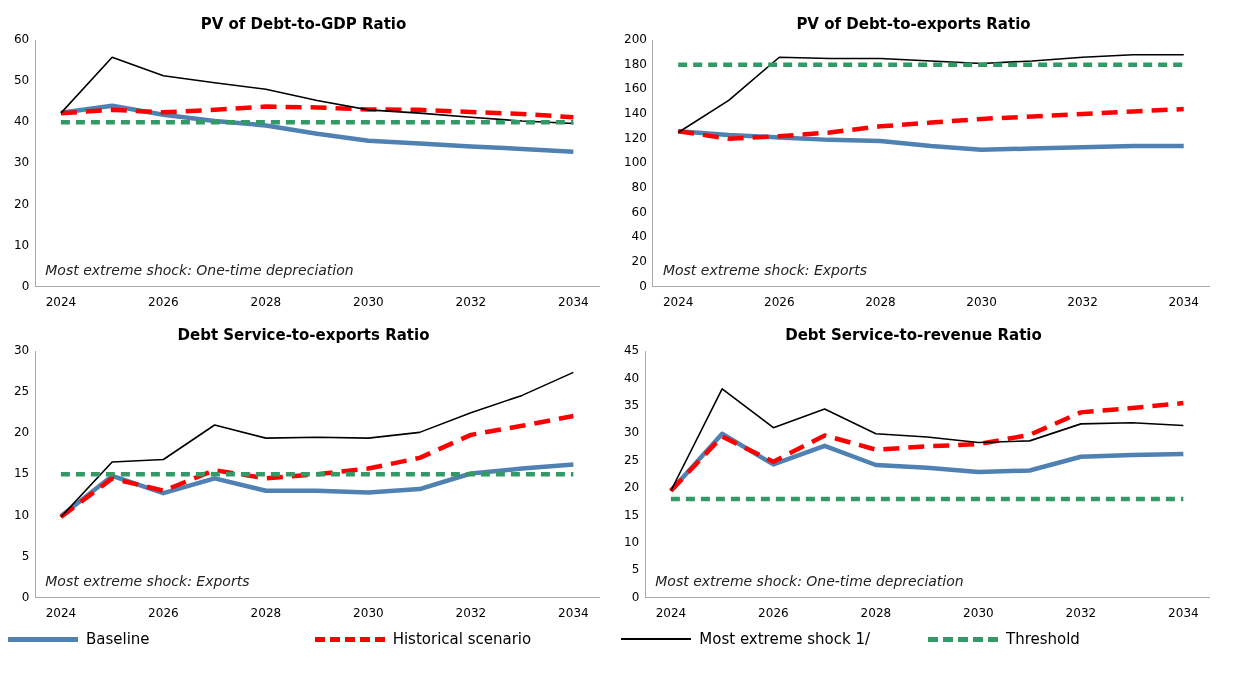 The image size is (1239, 681). I want to click on y-tick-label: 140, so click(635, 113).